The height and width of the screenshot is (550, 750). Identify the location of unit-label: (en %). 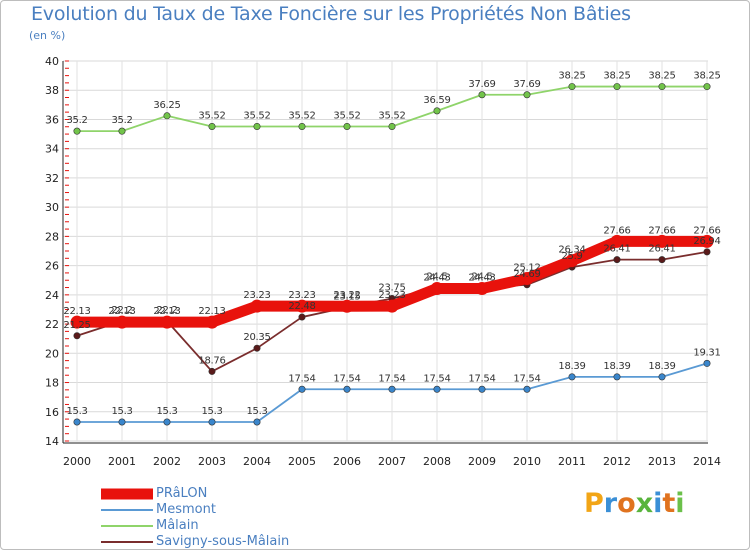
(47, 35).